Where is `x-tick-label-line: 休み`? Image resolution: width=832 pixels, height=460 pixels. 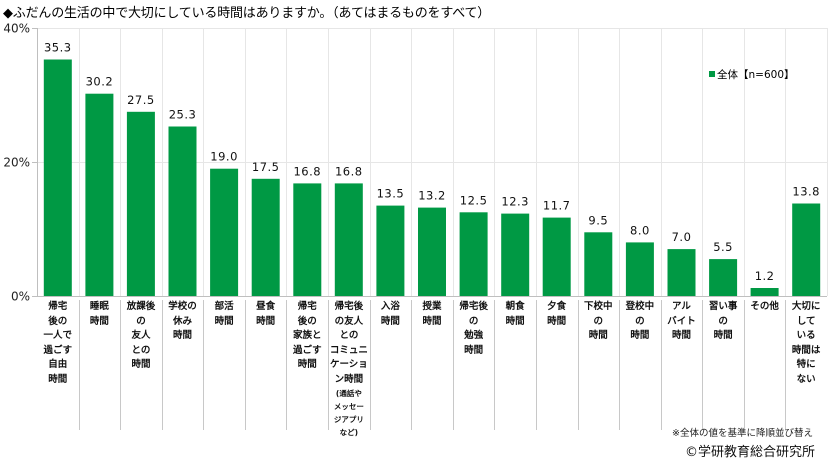
x-tick-label-line: 休み is located at coordinates (182, 321).